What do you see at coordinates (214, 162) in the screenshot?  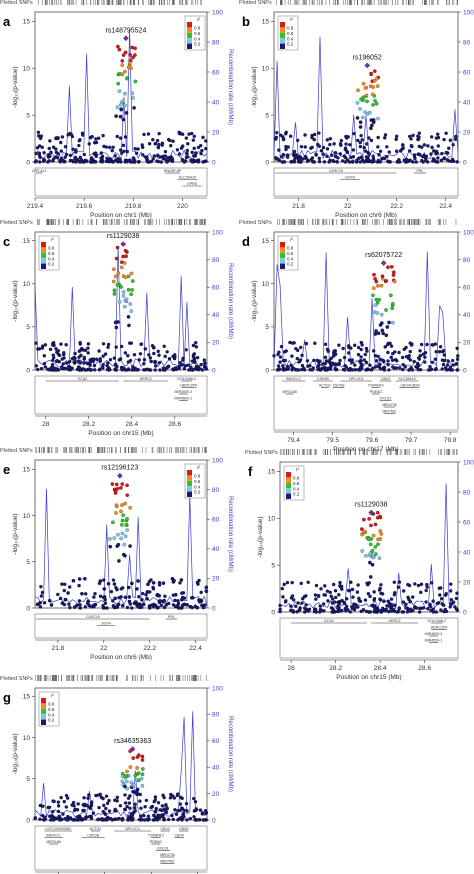 I see `rec-tick-label: 0` at bounding box center [214, 162].